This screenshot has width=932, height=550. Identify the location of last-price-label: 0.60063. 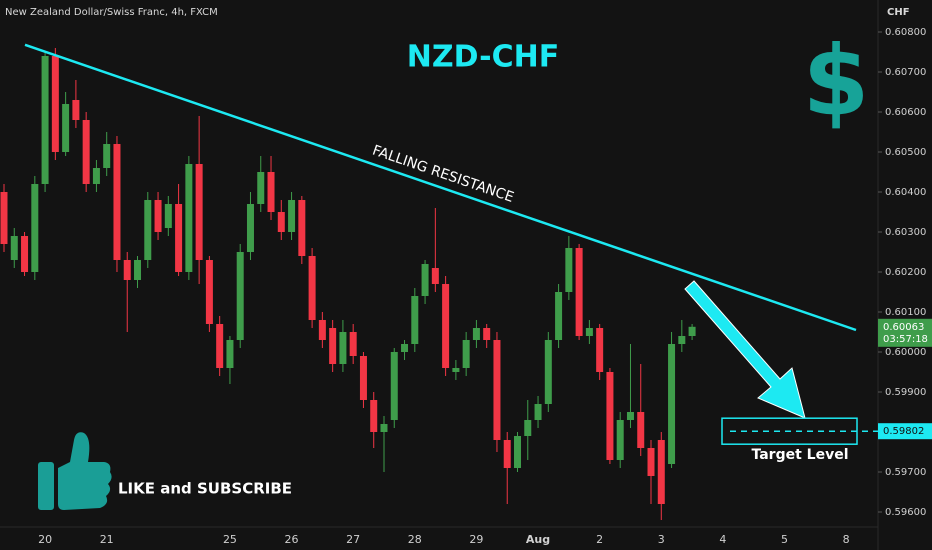
(903, 327).